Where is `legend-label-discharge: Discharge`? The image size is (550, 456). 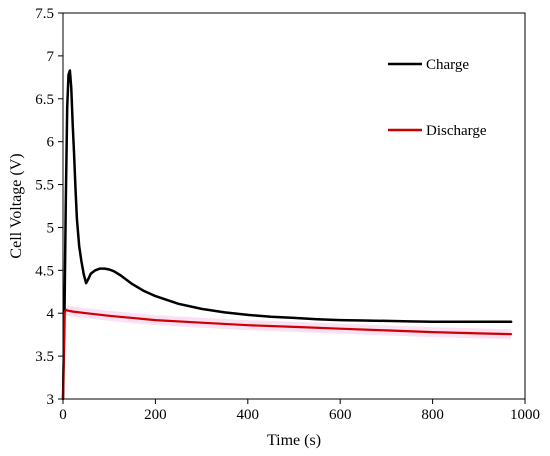 legend-label-discharge: Discharge is located at coordinates (456, 131).